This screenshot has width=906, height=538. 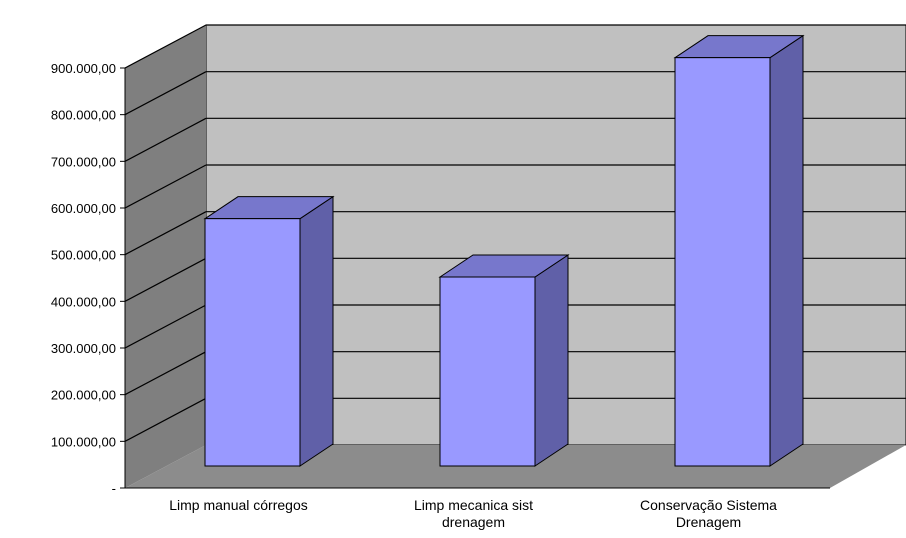 What do you see at coordinates (708, 505) in the screenshot?
I see `x-category-label-line: Conservação Sistema` at bounding box center [708, 505].